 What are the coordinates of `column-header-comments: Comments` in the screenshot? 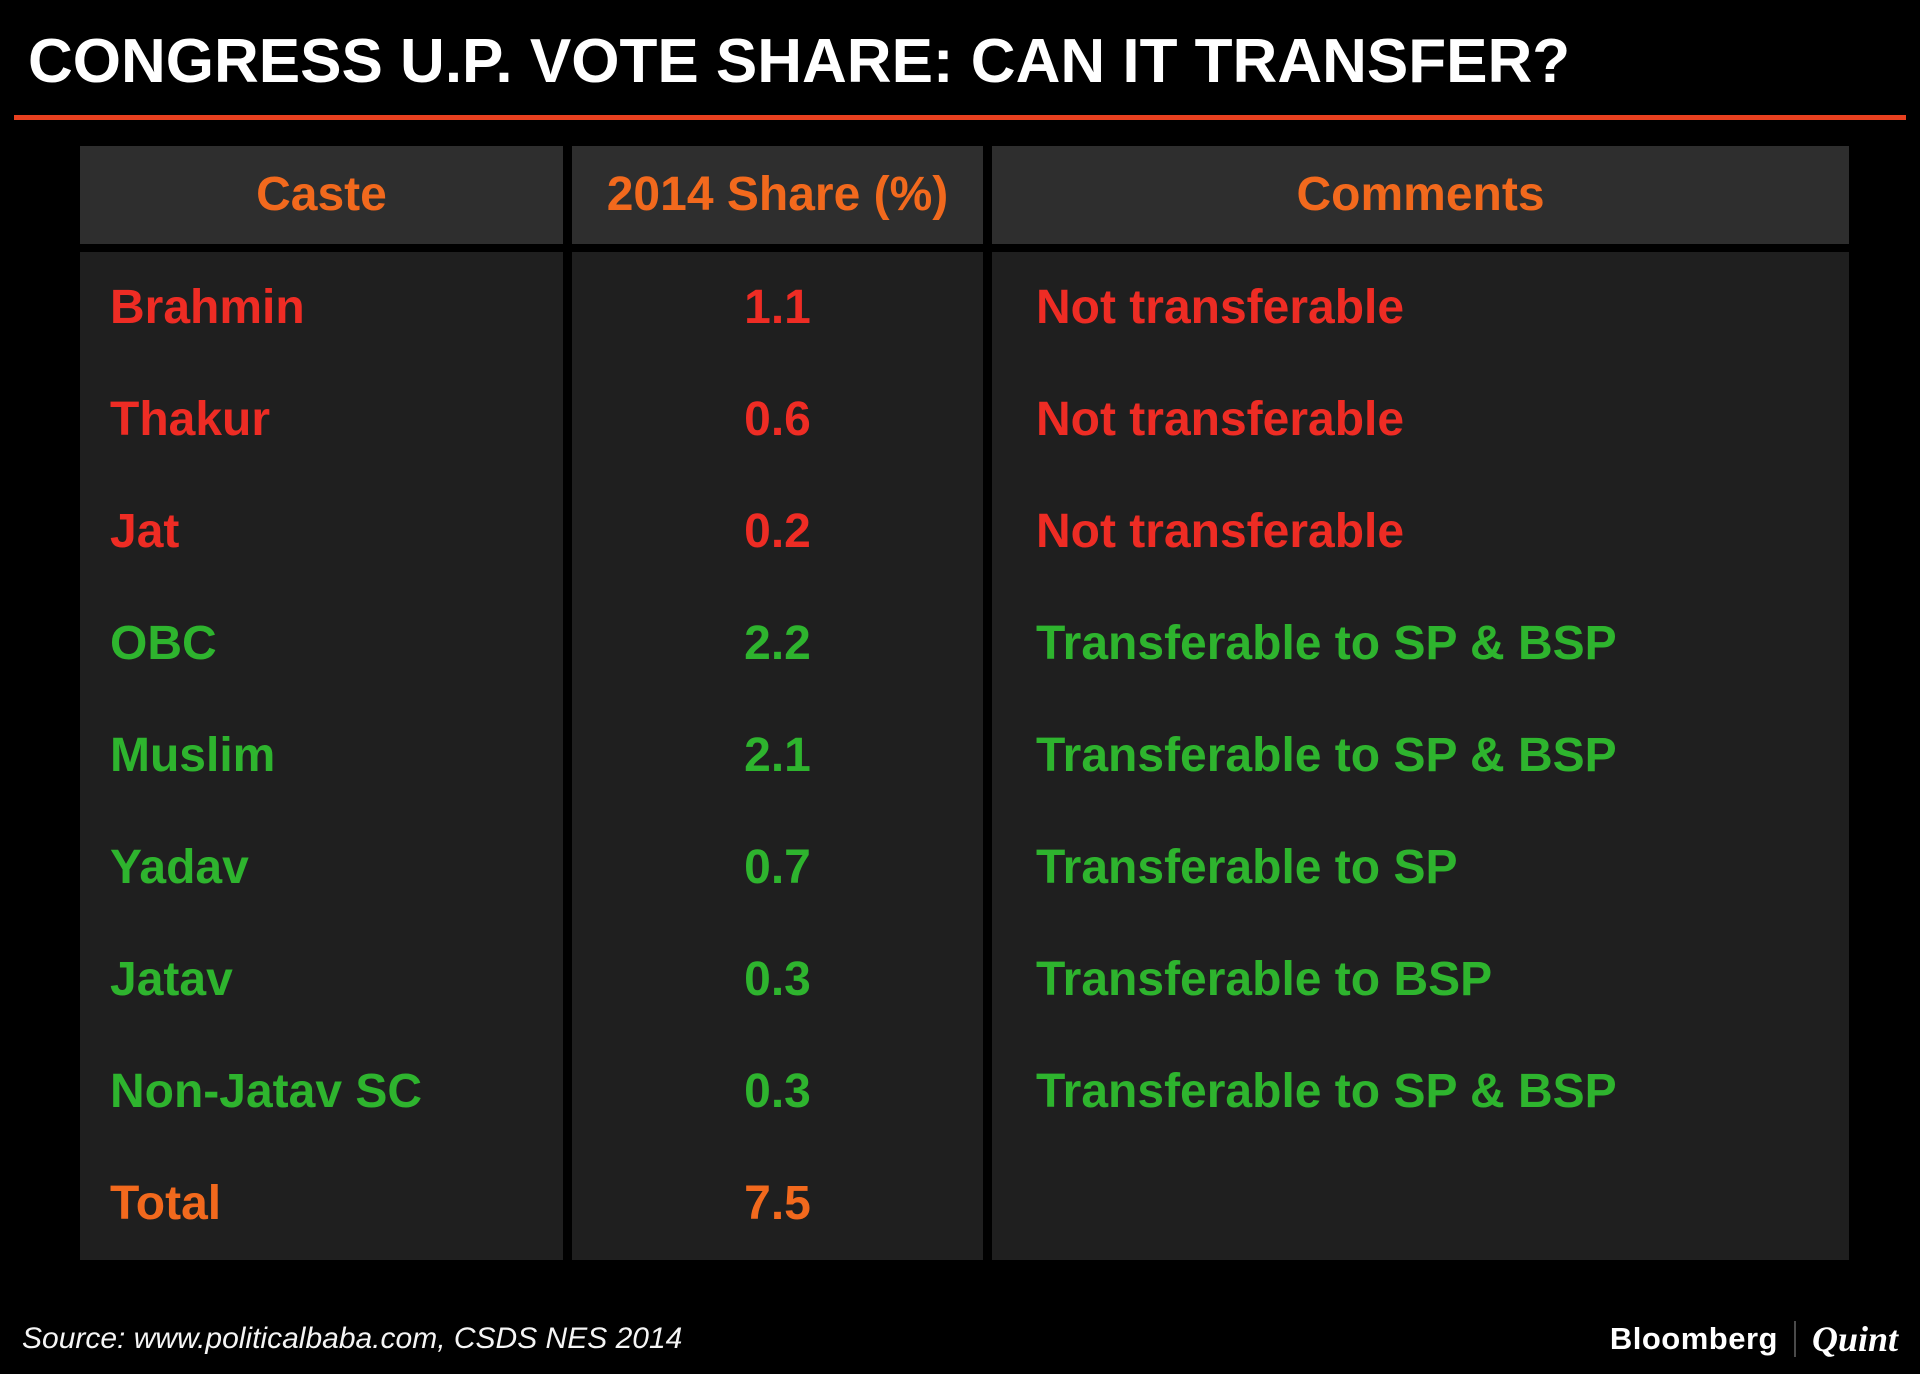 It's located at (1420, 195).